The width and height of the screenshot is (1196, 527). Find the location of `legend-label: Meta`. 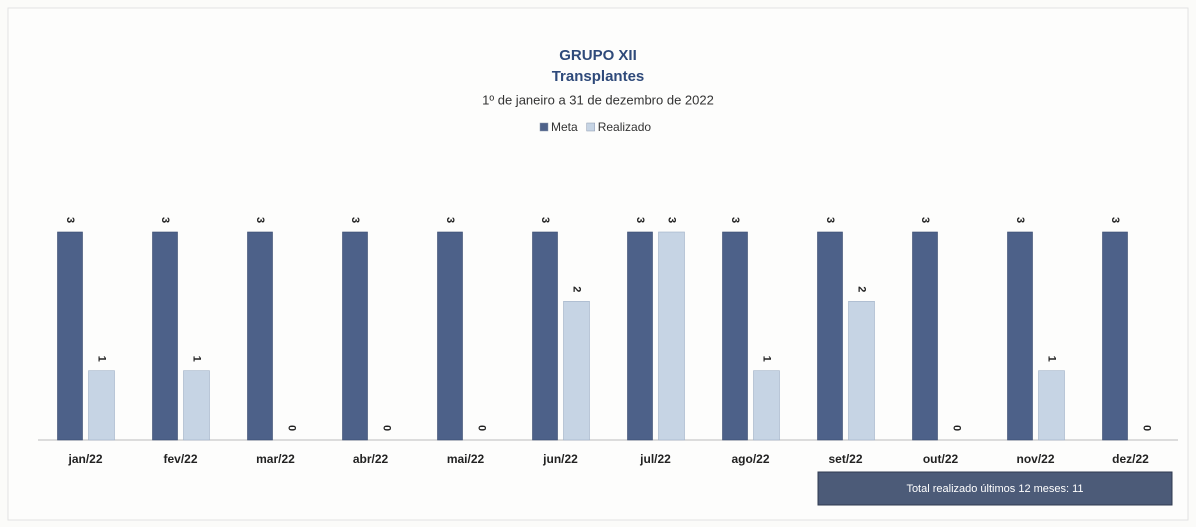

legend-label: Meta is located at coordinates (564, 127).